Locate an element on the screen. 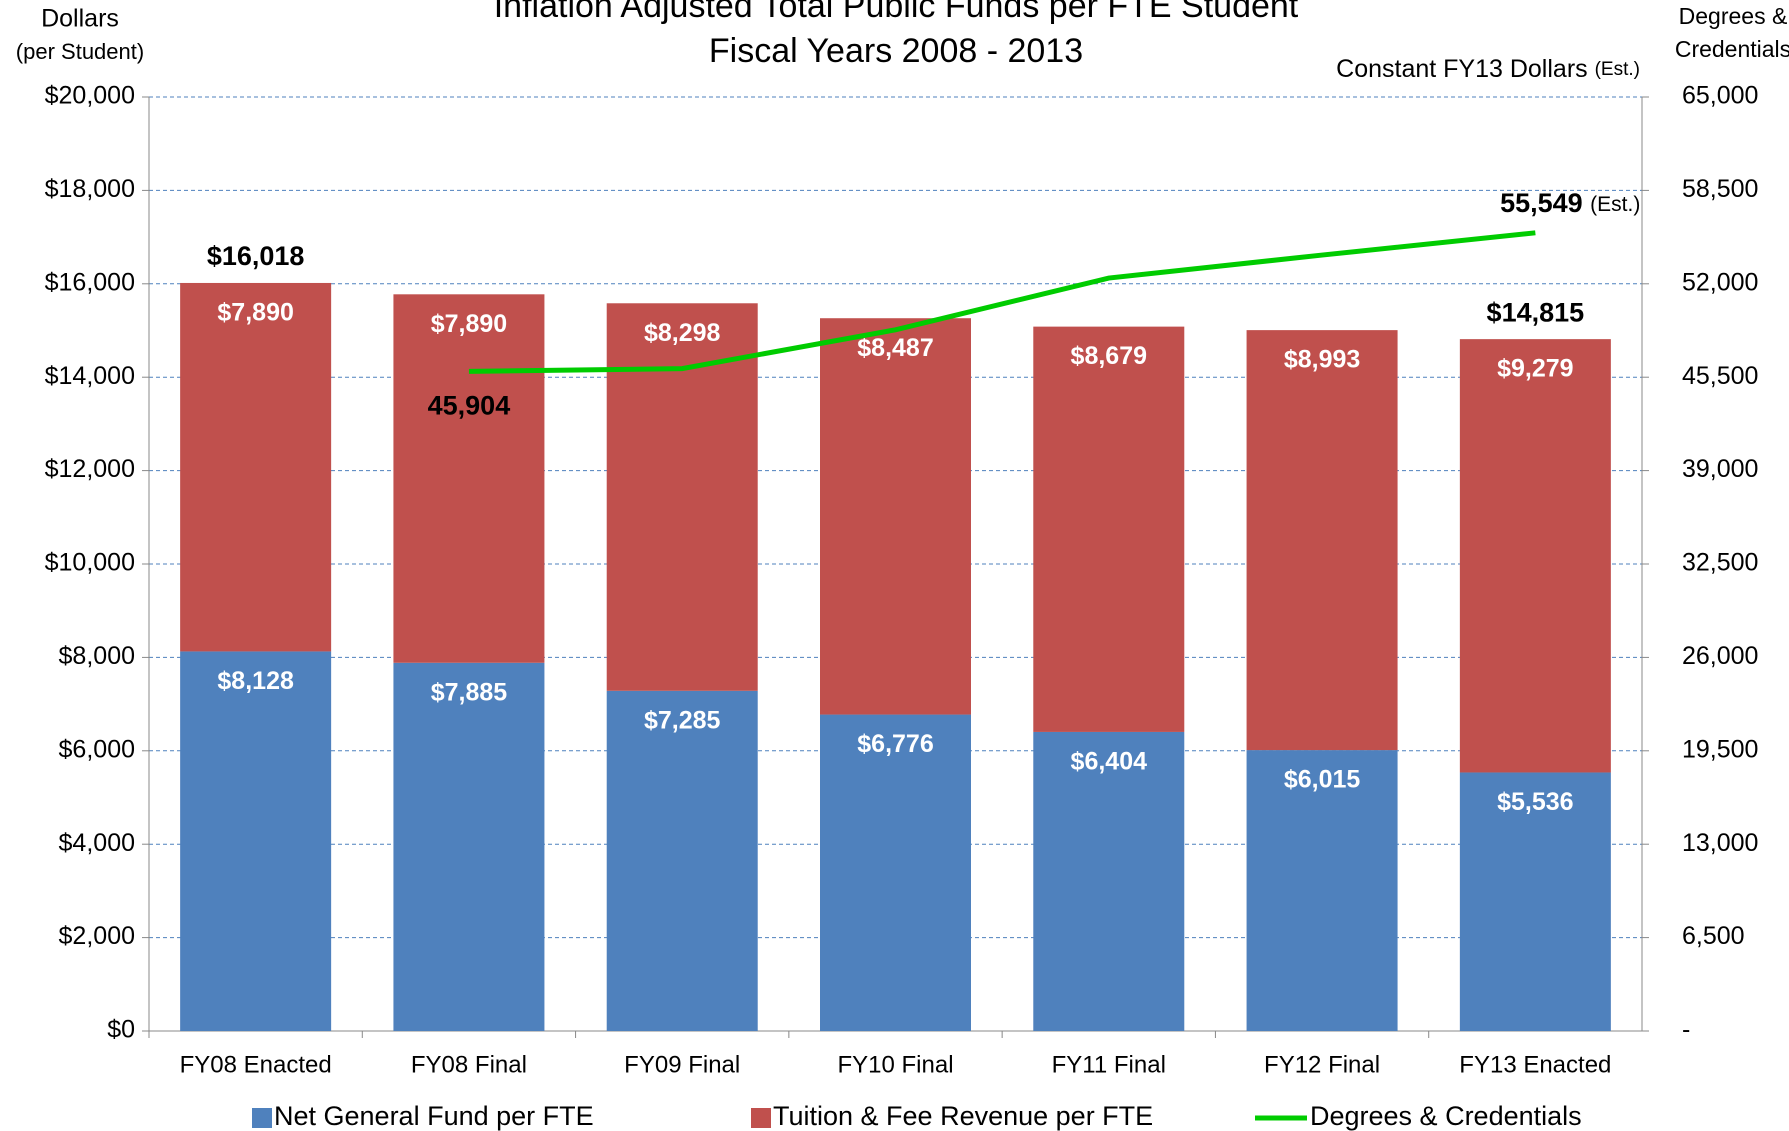 The width and height of the screenshot is (1789, 1131). line-label: 45,904 is located at coordinates (469, 406).